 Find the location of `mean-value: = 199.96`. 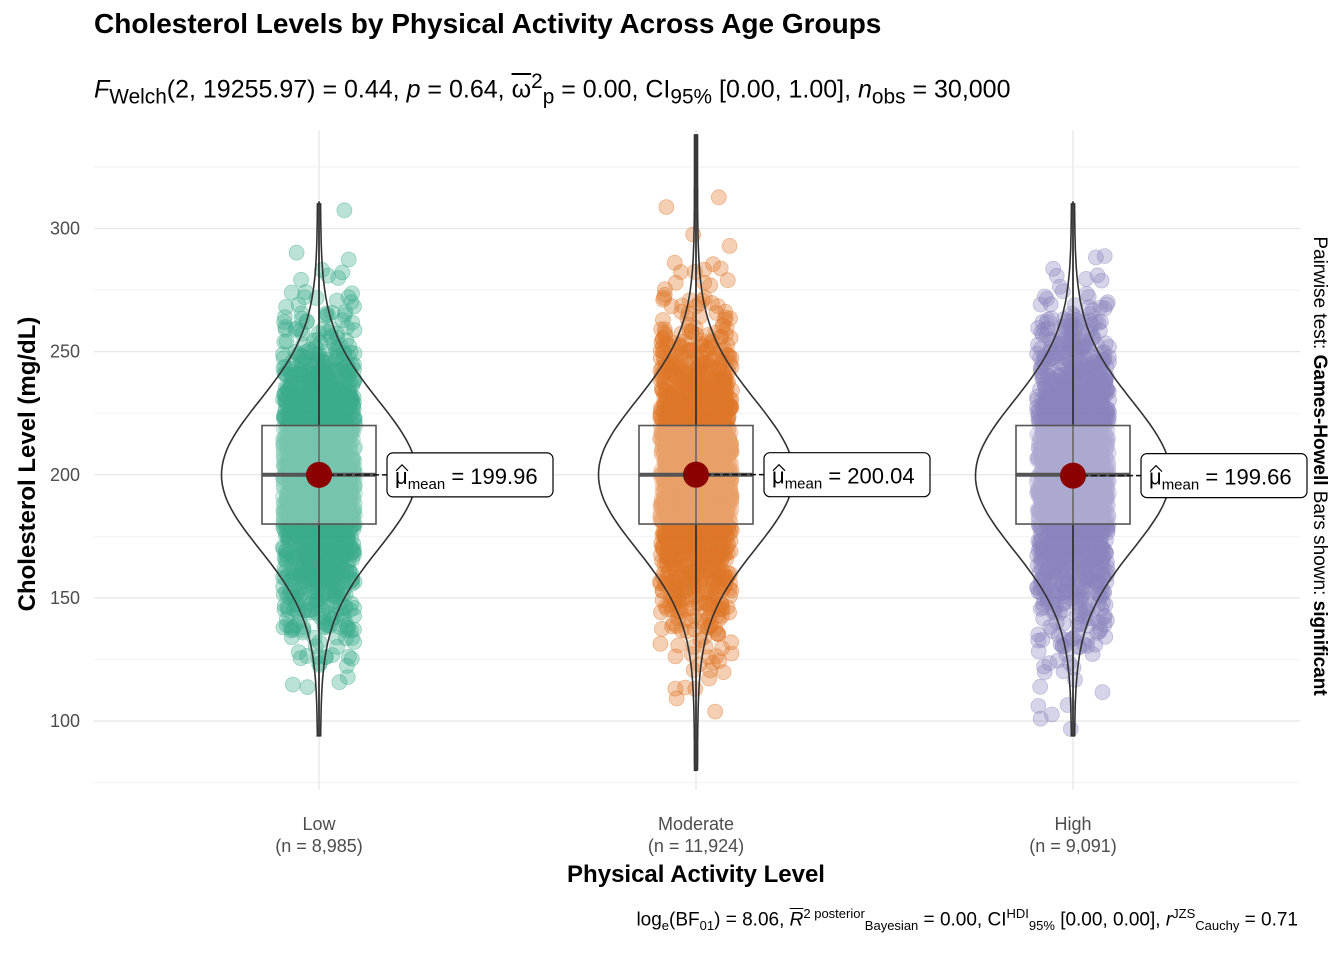

mean-value: = 199.96 is located at coordinates (491, 476).